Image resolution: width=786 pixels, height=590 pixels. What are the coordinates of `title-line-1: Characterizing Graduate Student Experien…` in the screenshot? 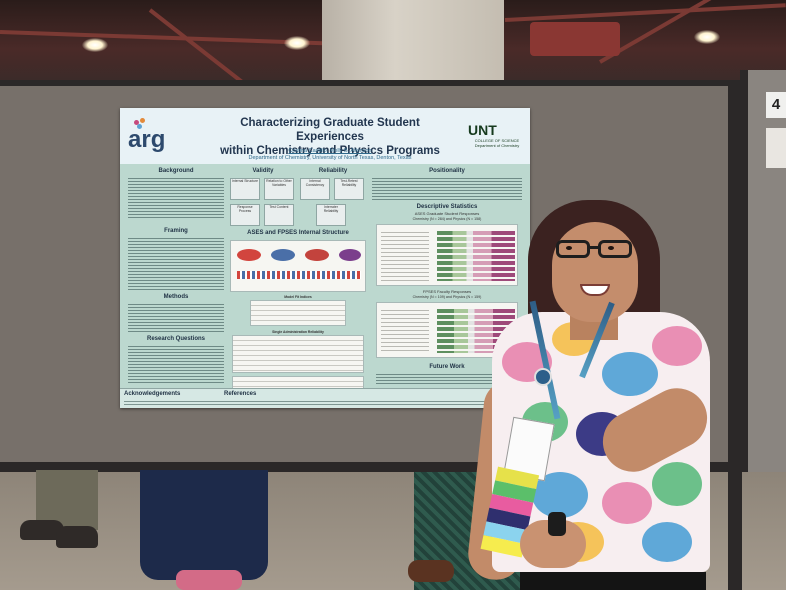 It's located at (330, 130).